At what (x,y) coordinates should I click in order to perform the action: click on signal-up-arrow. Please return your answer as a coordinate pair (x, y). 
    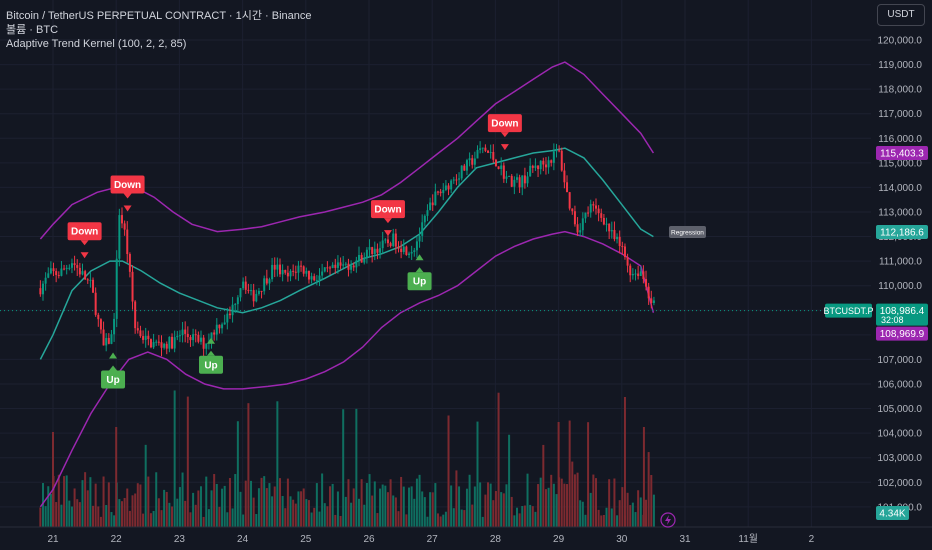
    Looking at the image, I should click on (211, 340).